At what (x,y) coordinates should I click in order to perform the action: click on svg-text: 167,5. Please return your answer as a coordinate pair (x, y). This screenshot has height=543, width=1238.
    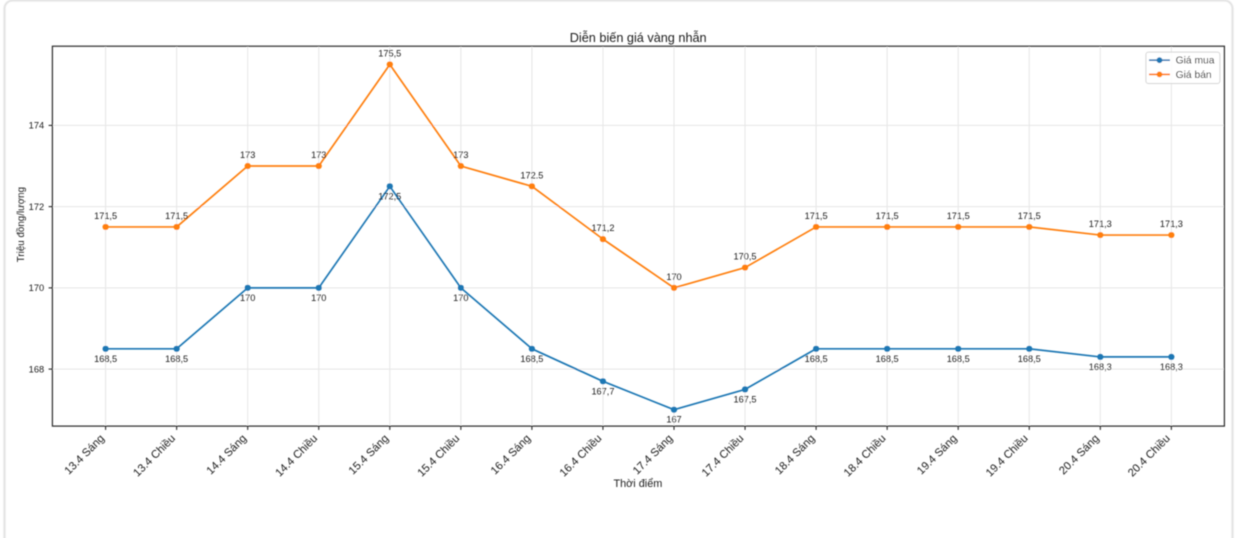
    Looking at the image, I should click on (745, 399).